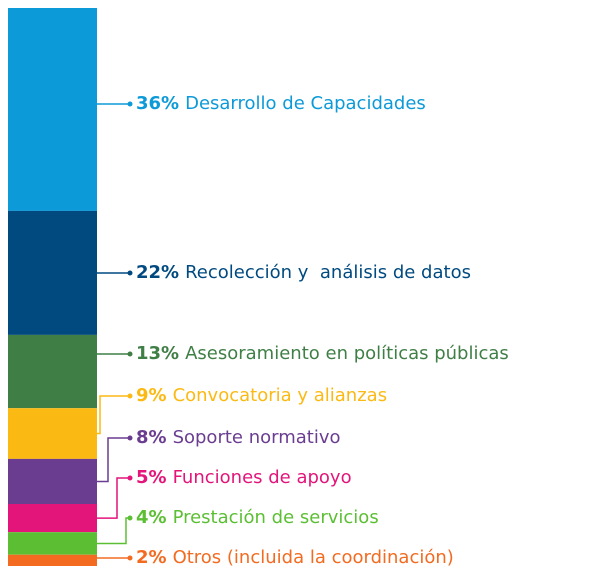 This screenshot has width=591, height=576. I want to click on segment-label: 5% Funciones de apoyo, so click(244, 477).